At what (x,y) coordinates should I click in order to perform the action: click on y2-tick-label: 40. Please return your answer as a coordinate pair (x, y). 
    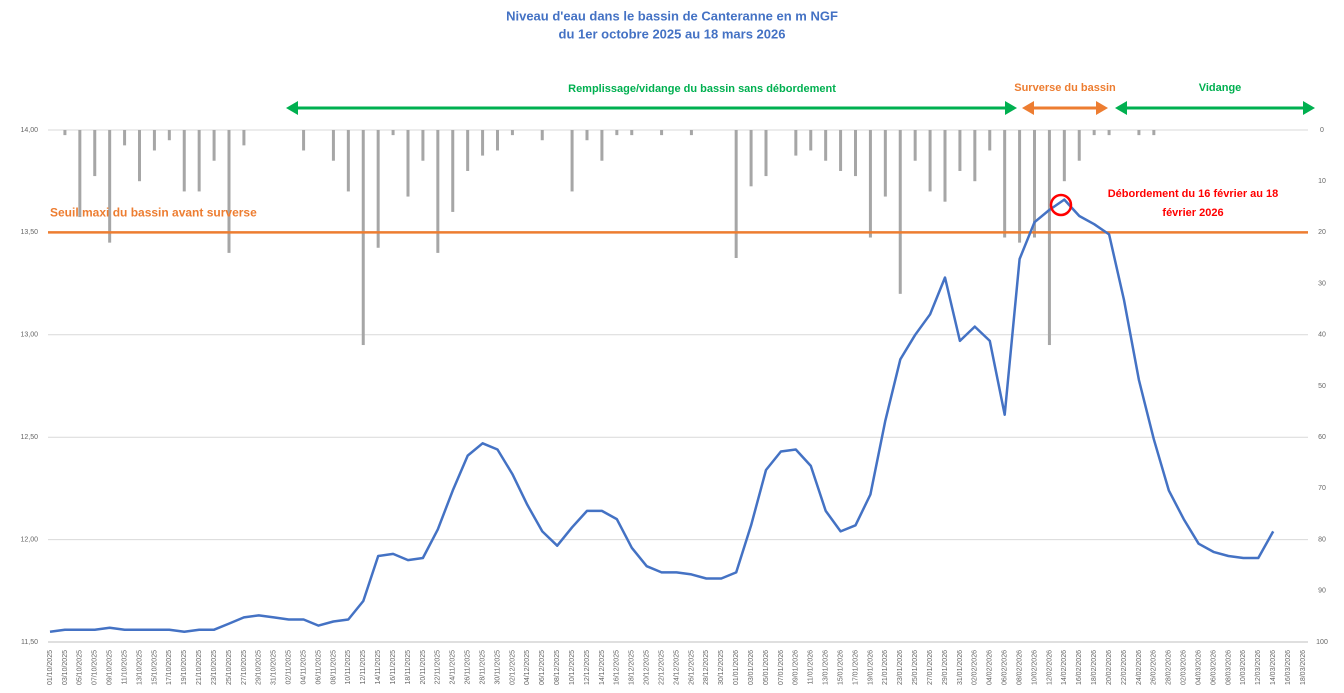
    Looking at the image, I should click on (1322, 335).